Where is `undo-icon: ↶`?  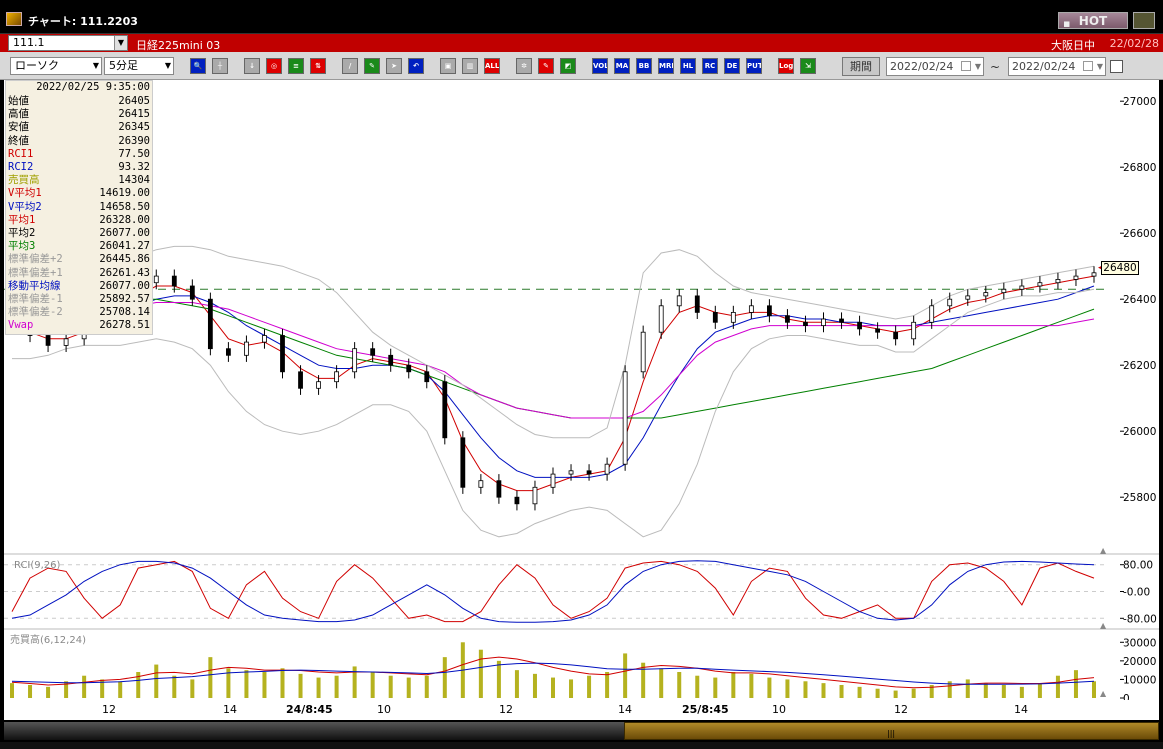
undo-icon: ↶ is located at coordinates (416, 66).